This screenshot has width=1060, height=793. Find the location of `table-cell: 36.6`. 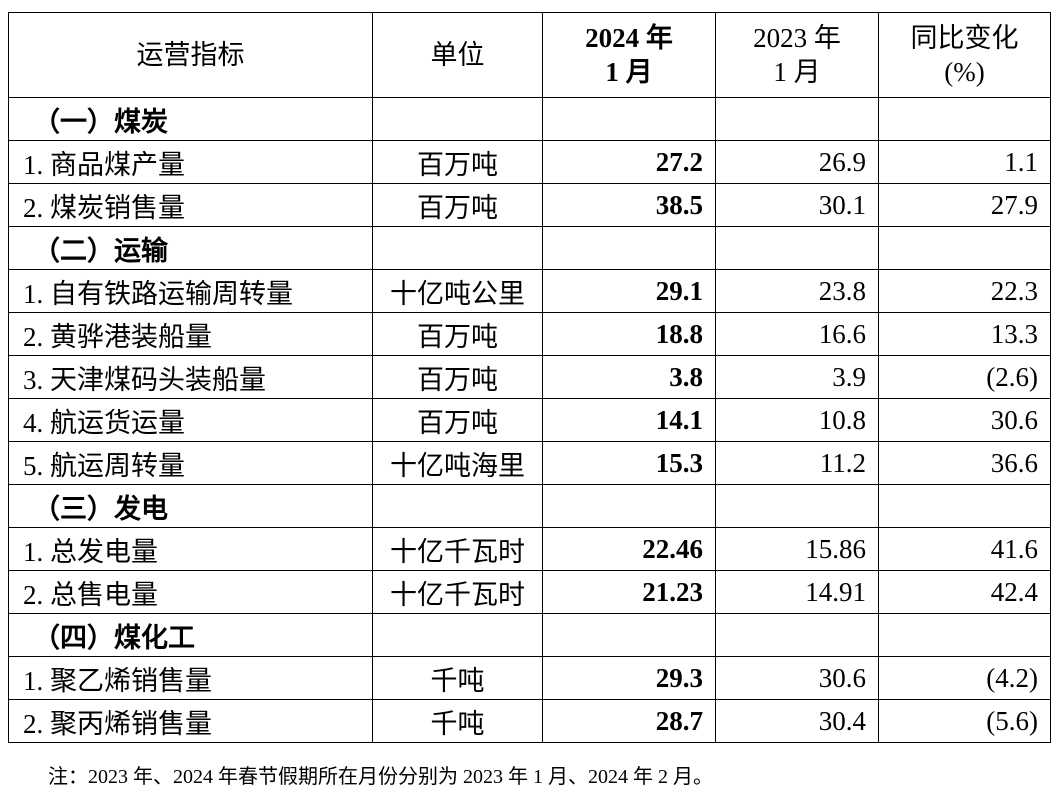

table-cell: 36.6 is located at coordinates (964, 463).